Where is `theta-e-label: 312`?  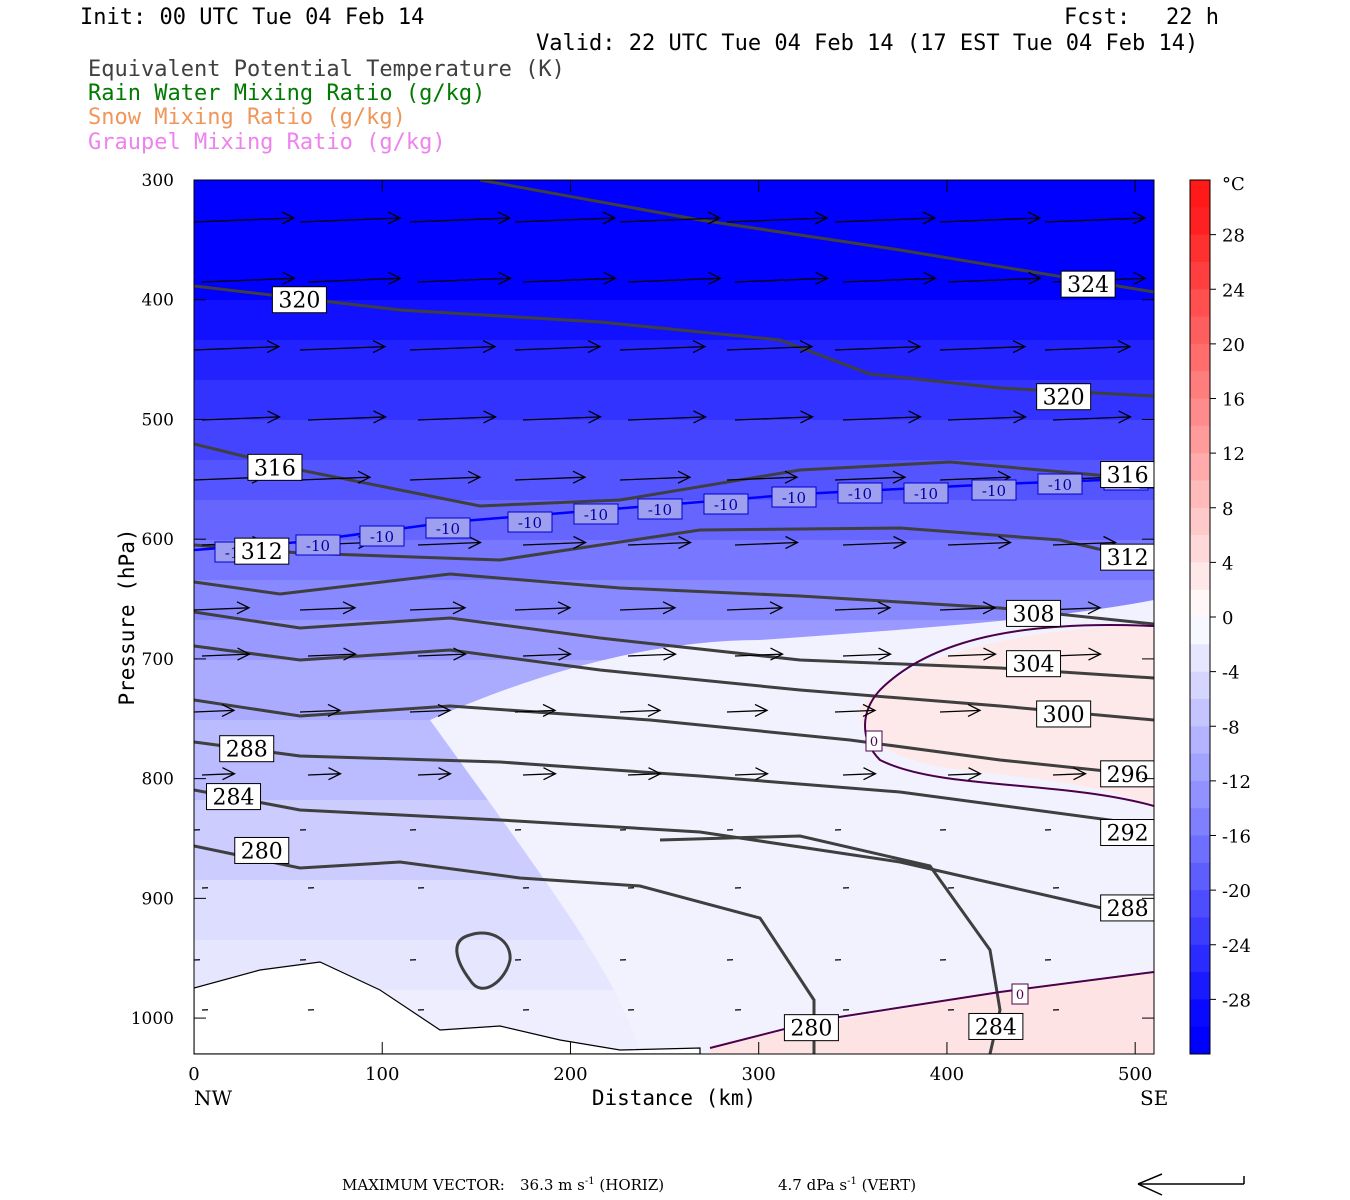 theta-e-label: 312 is located at coordinates (1128, 558).